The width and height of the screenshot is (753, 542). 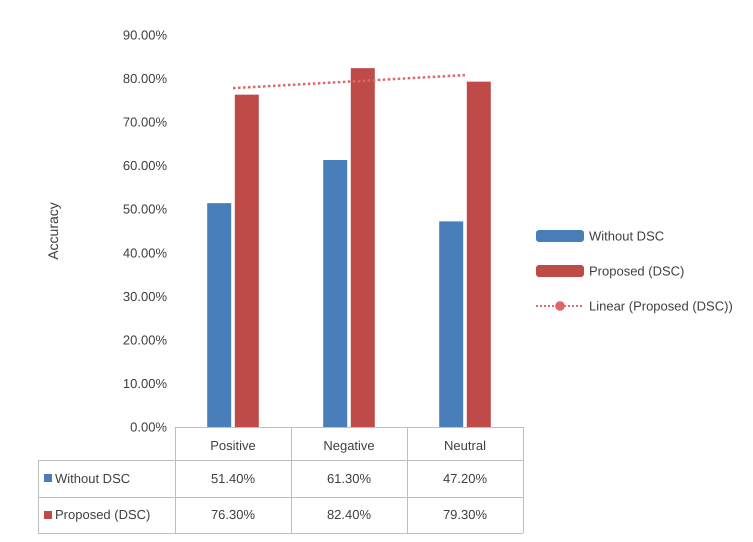 I want to click on data-label: 51.40%, so click(x=233, y=479).